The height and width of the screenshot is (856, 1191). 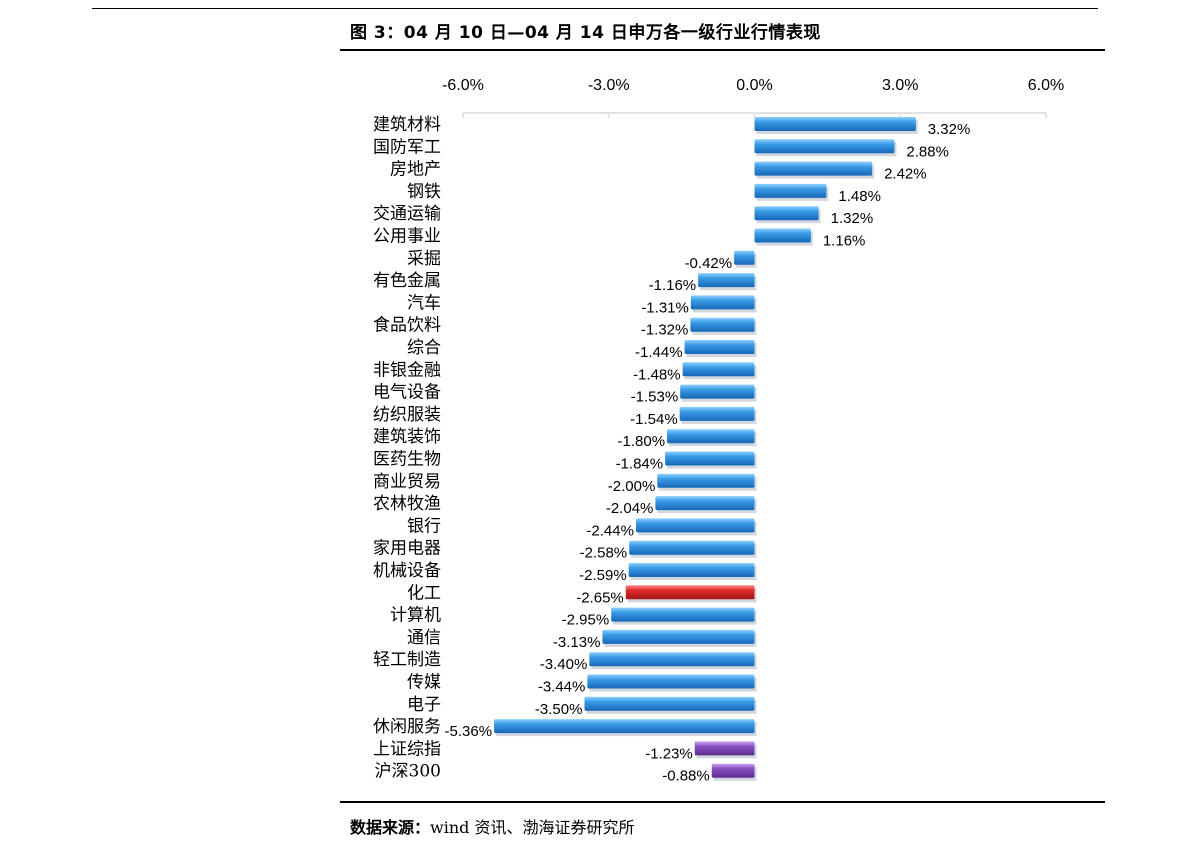 What do you see at coordinates (564, 664) in the screenshot?
I see `value-label: -3.40%` at bounding box center [564, 664].